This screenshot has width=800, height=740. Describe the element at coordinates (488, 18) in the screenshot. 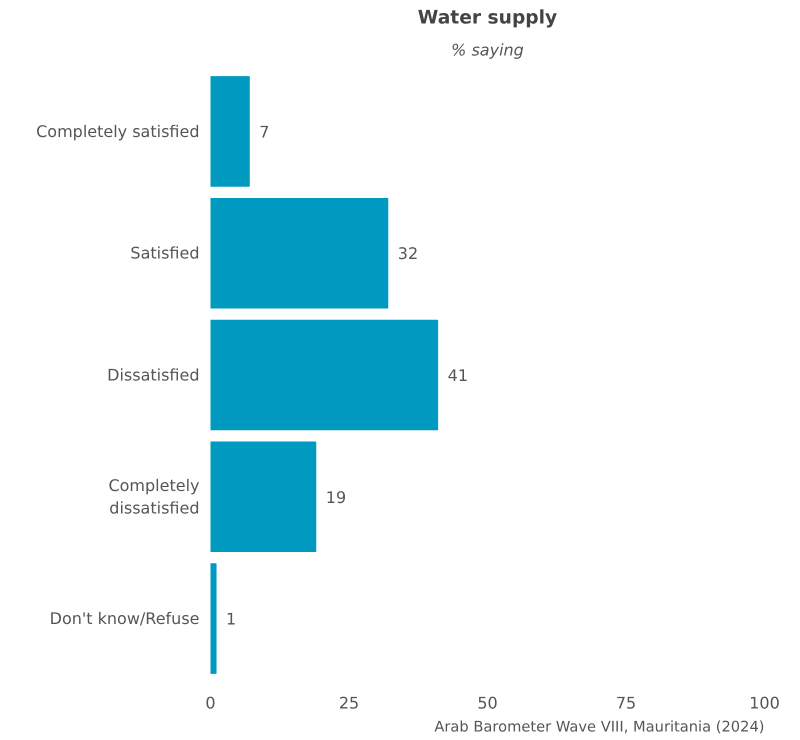

I see `chart-title: Water supply` at that location.